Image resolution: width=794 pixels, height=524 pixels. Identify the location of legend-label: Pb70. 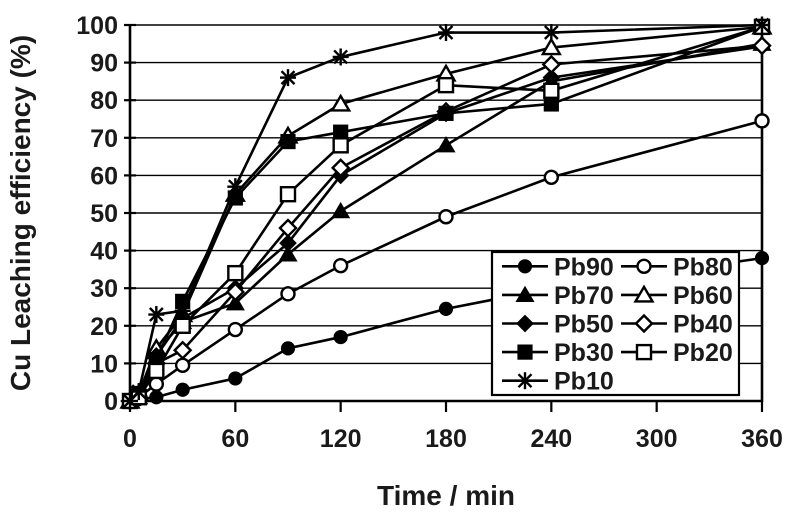
(584, 296).